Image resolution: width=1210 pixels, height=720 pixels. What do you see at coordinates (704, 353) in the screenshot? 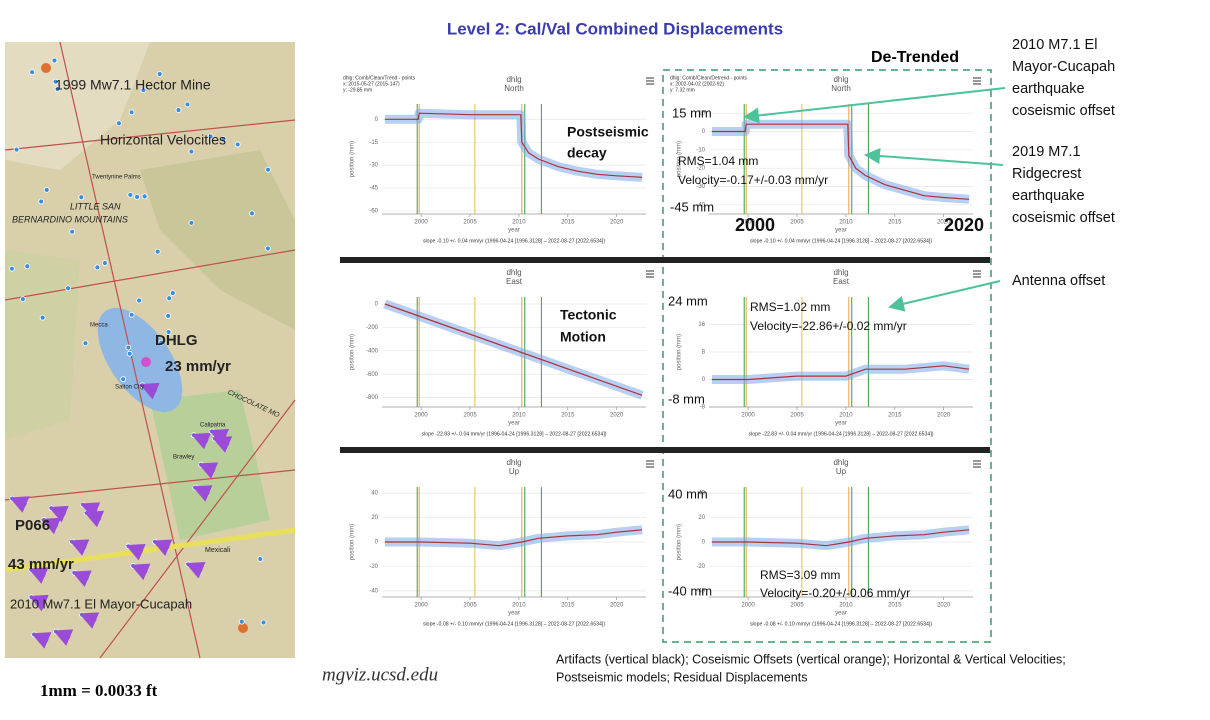
I see `y-tick-label: 8` at bounding box center [704, 353].